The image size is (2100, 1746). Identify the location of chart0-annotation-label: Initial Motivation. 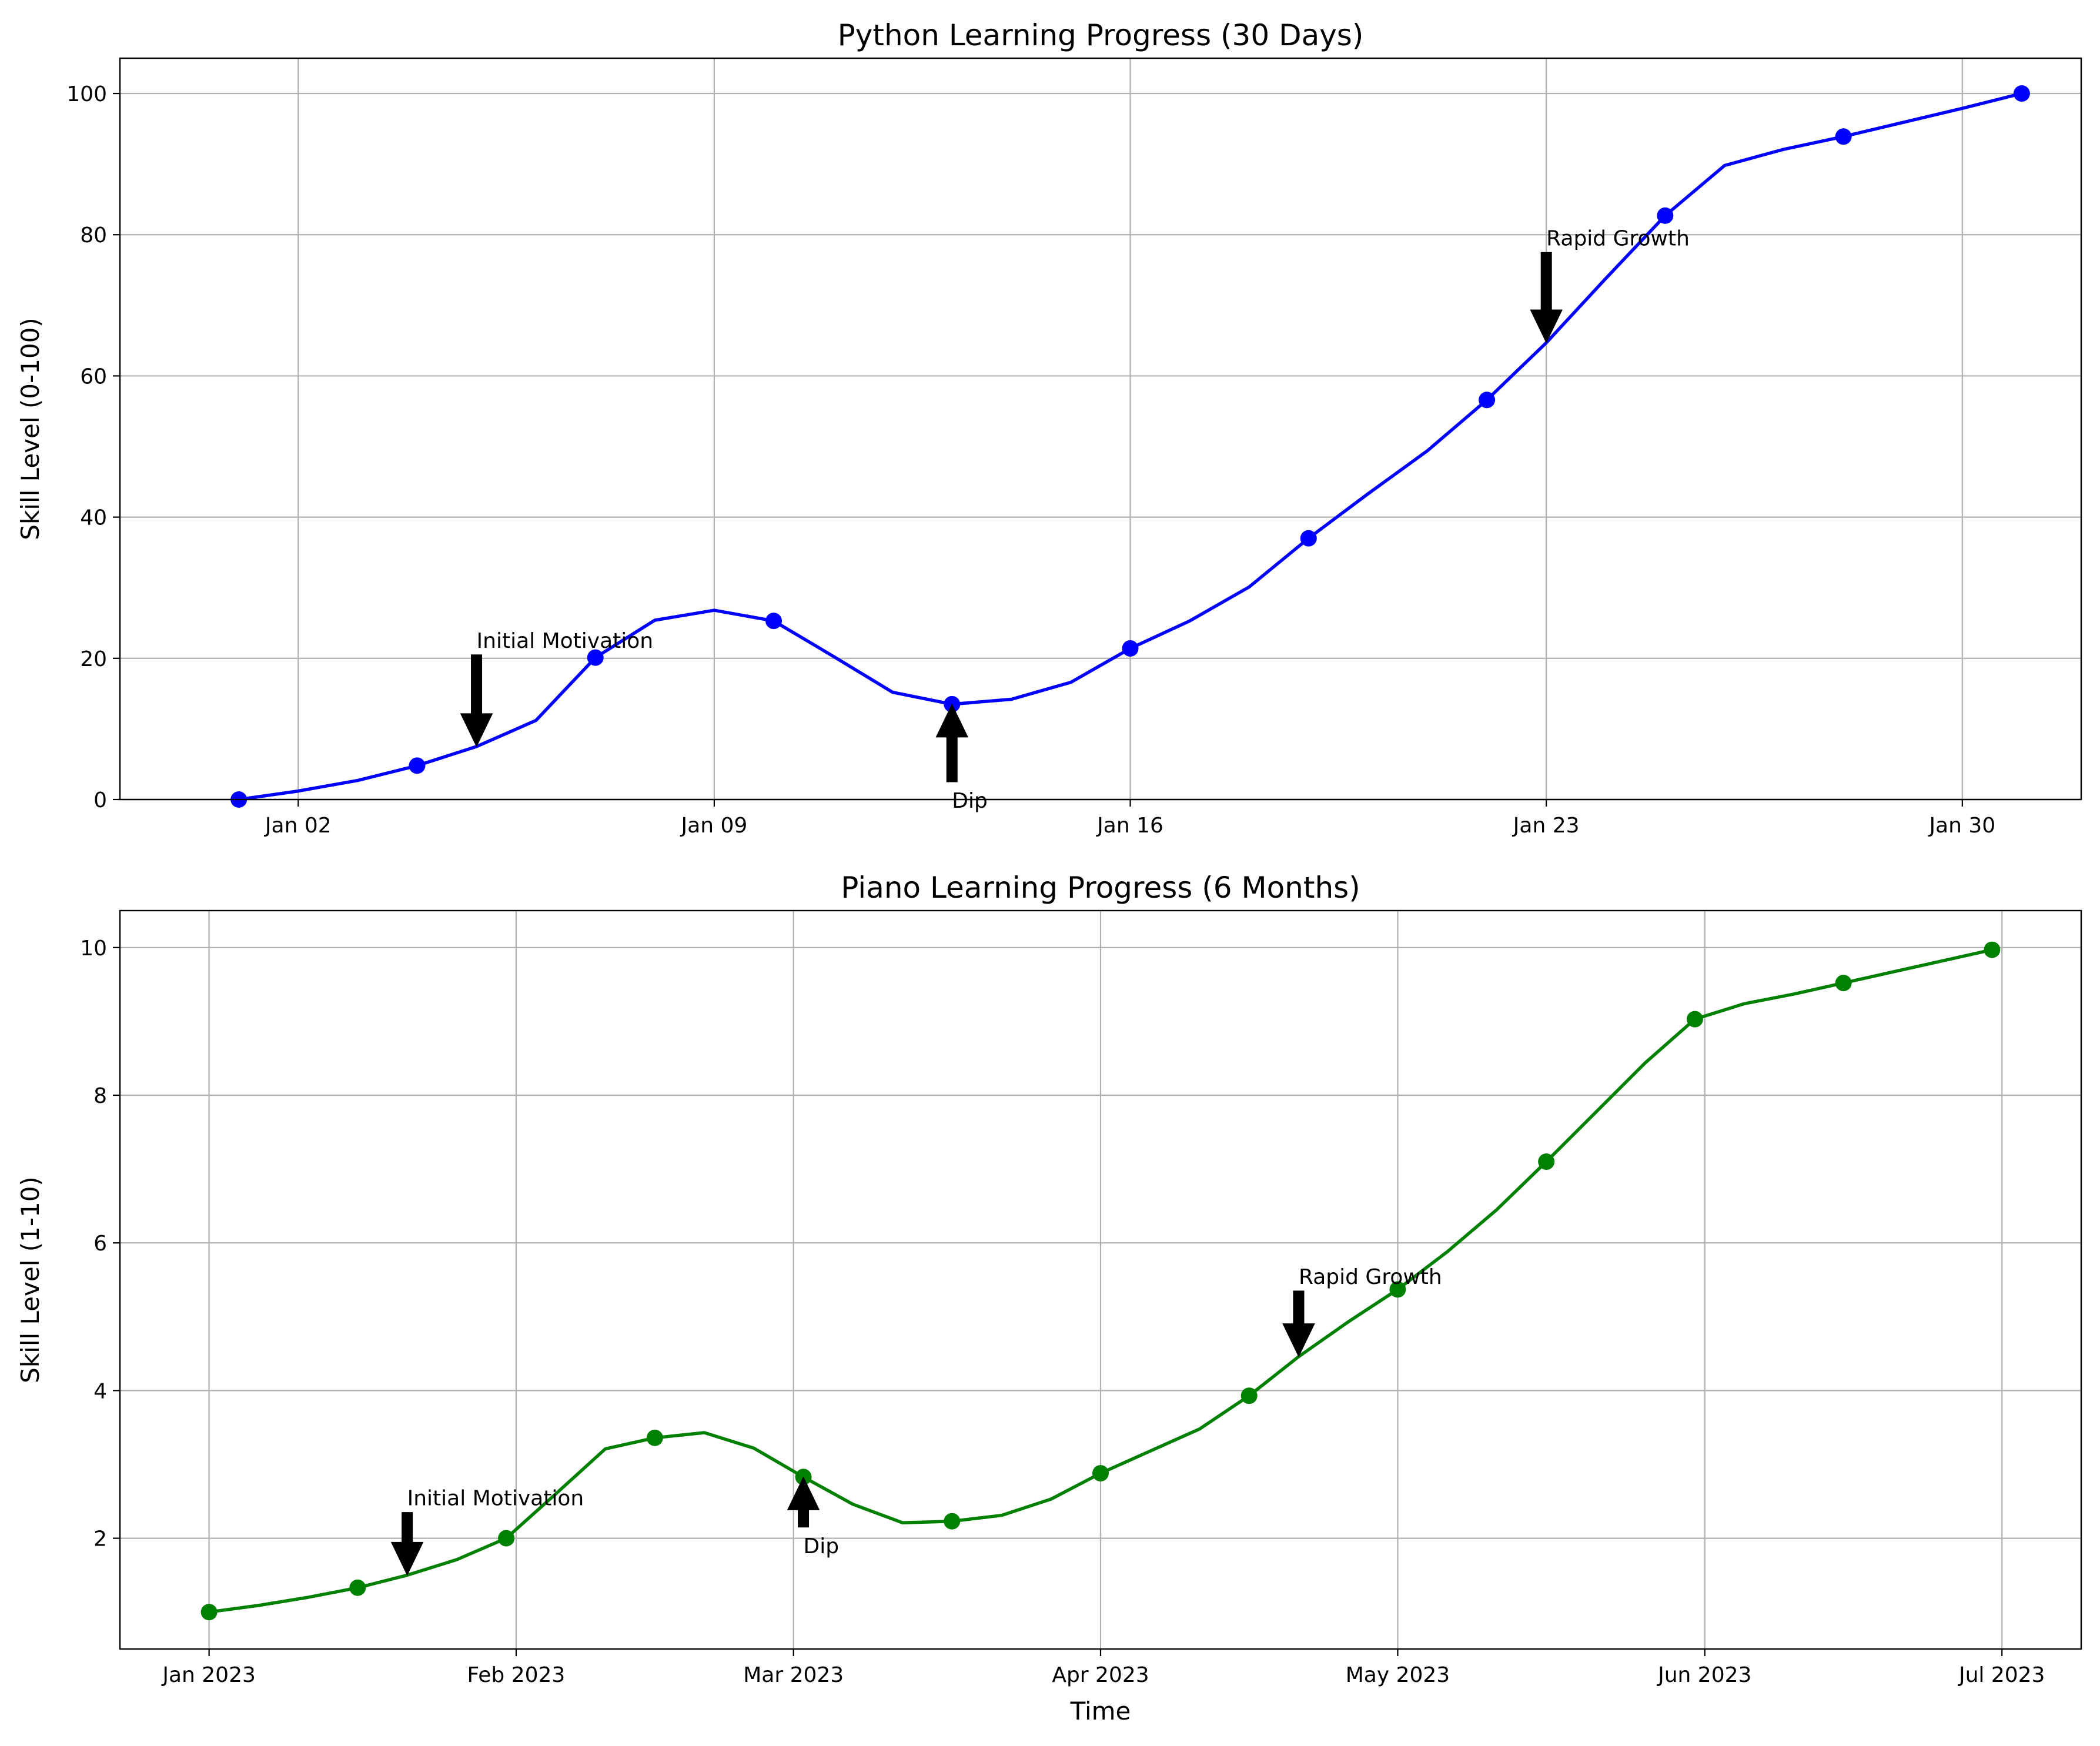
(565, 641).